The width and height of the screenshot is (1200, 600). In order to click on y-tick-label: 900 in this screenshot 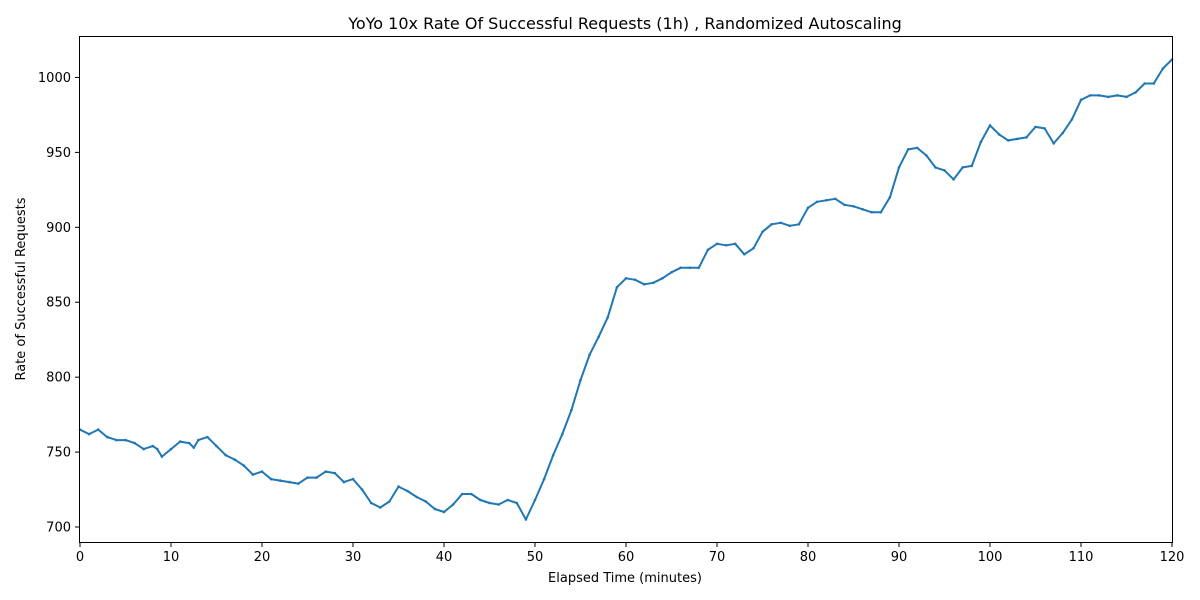, I will do `click(58, 228)`.